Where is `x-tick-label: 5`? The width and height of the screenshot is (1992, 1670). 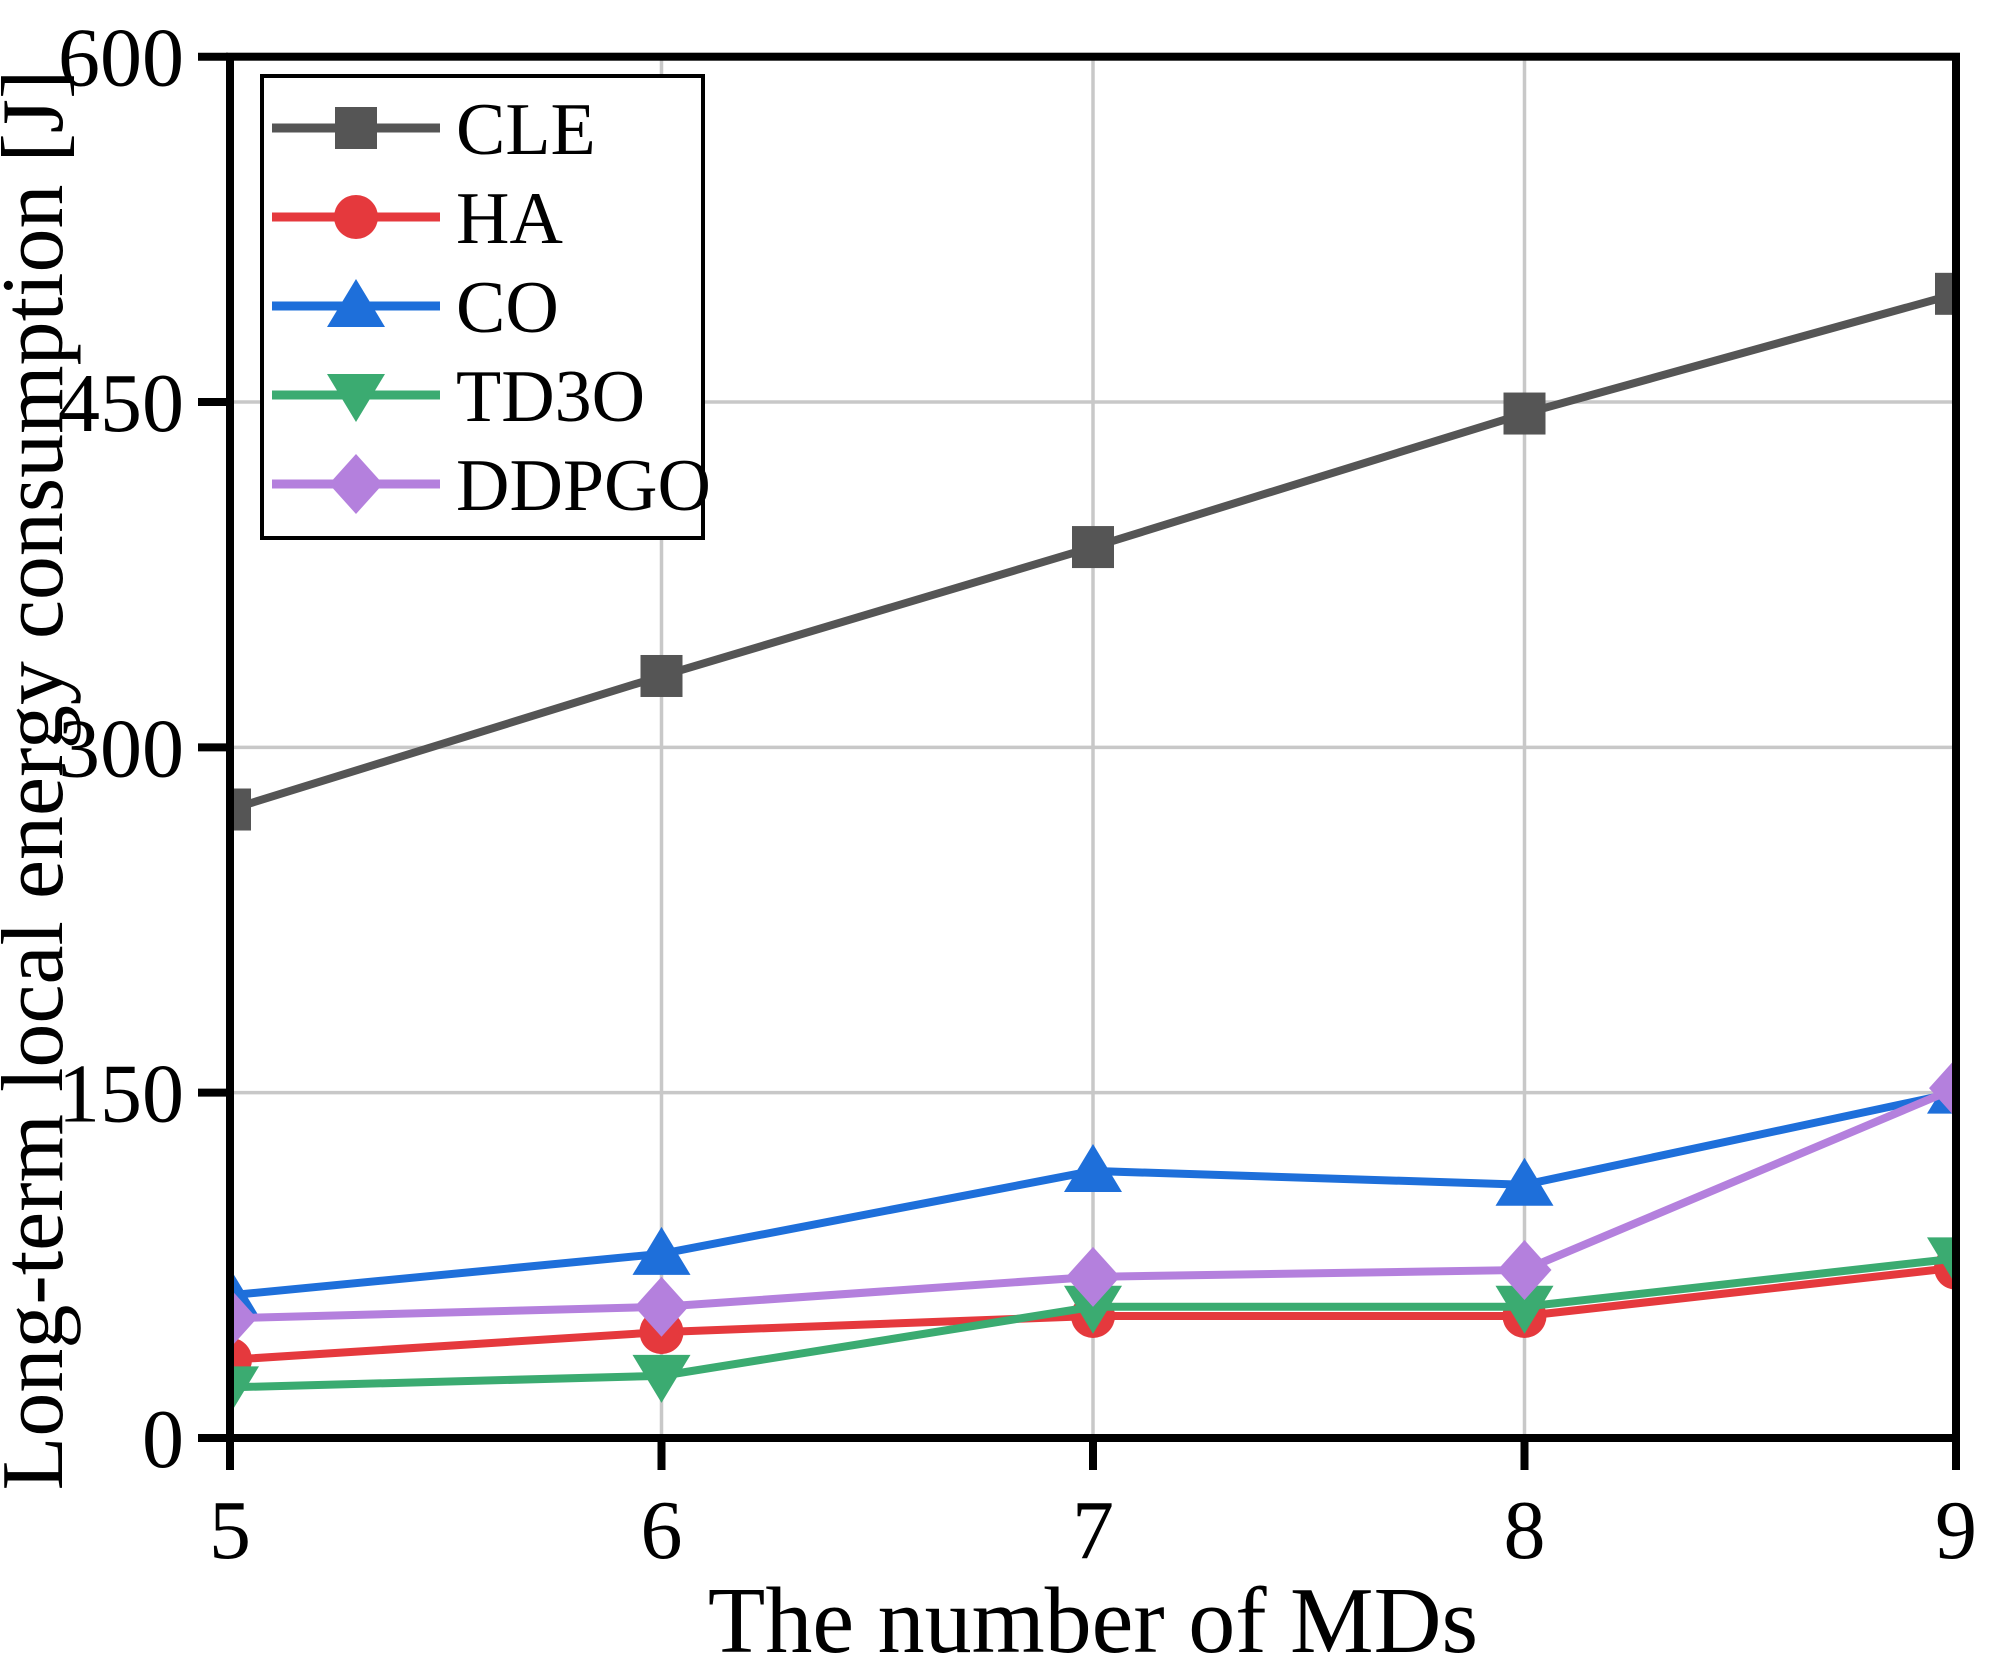 x-tick-label: 5 is located at coordinates (230, 1530).